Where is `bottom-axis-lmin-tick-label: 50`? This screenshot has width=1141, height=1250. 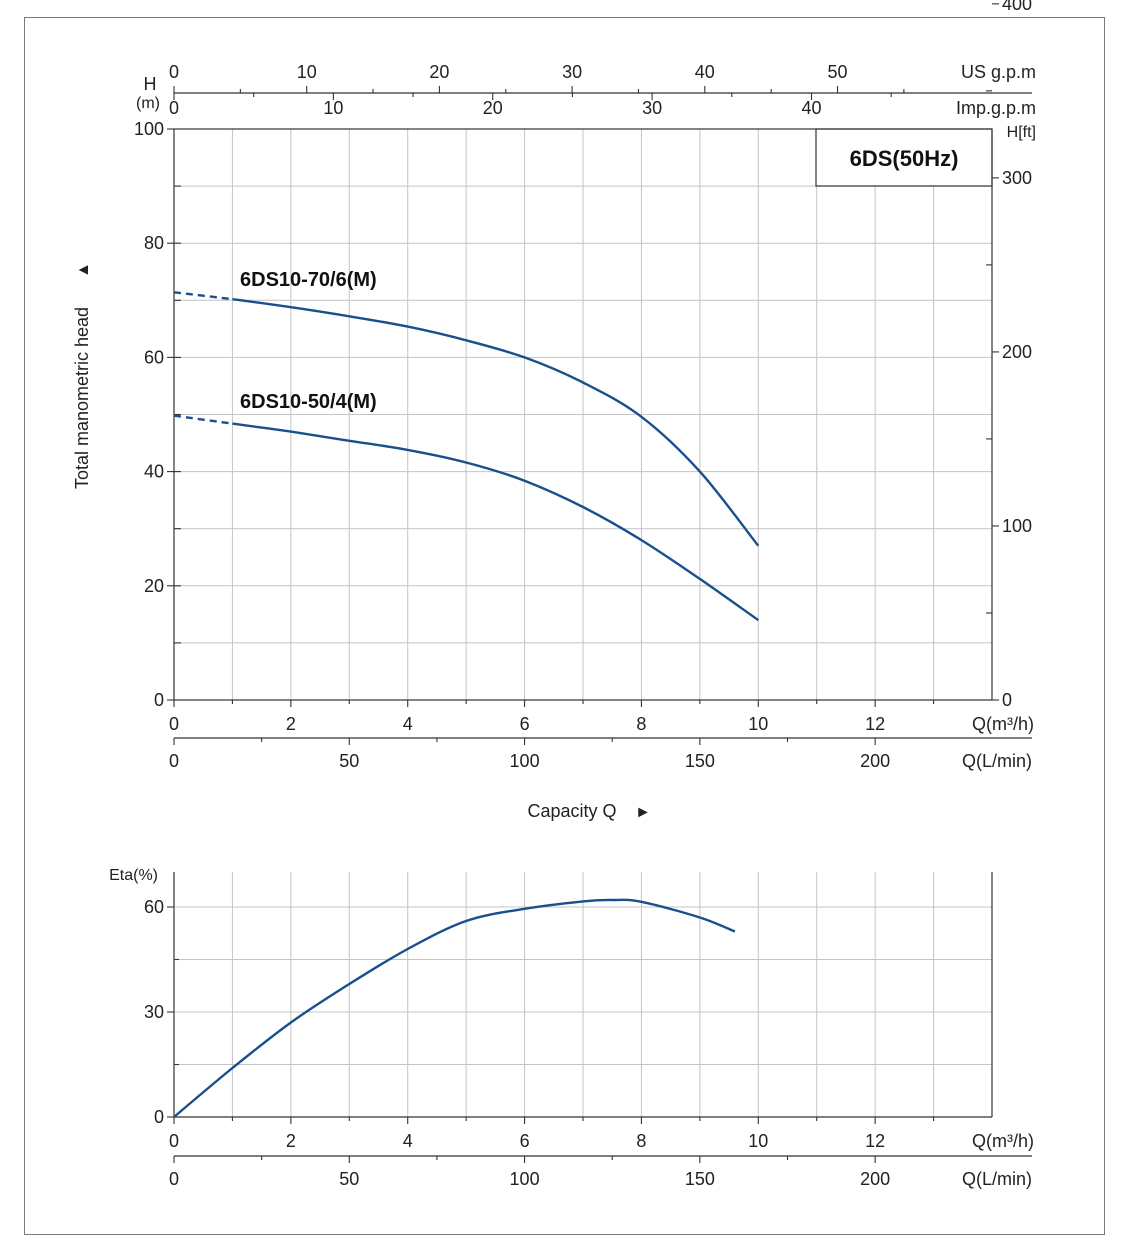 bottom-axis-lmin-tick-label: 50 is located at coordinates (349, 761).